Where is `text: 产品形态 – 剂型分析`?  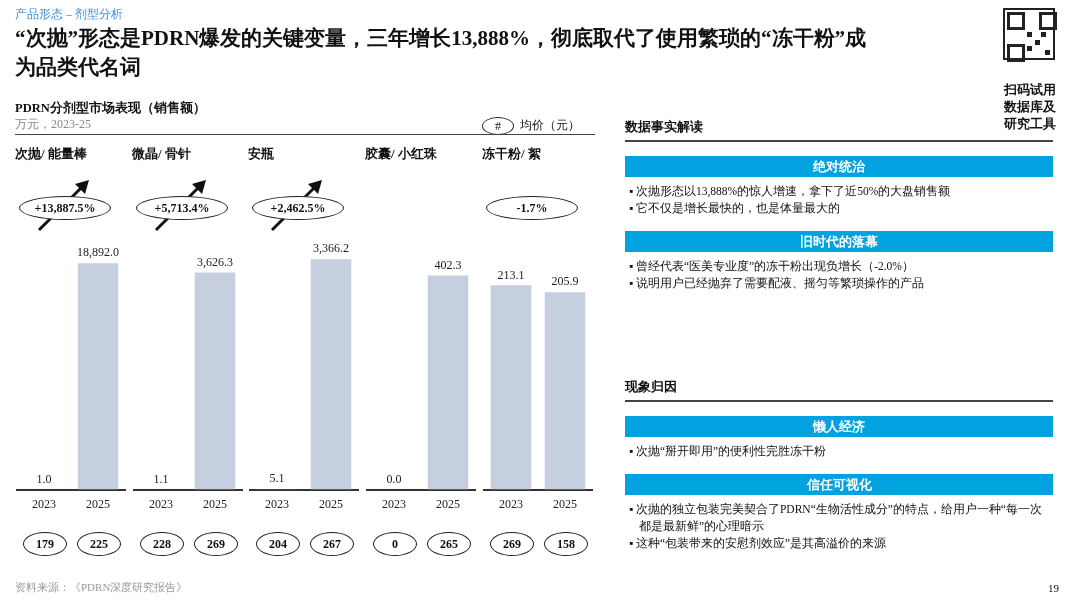 text: 产品形态 – 剂型分析 is located at coordinates (69, 14).